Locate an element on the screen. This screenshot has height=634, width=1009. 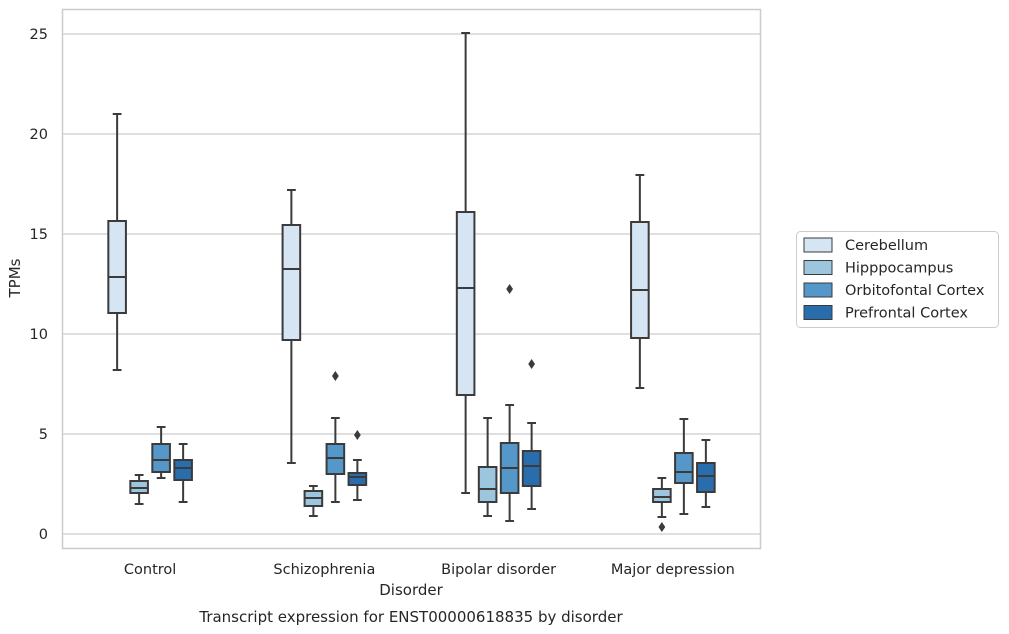
legend-label: Hipppocampus is located at coordinates (899, 269).